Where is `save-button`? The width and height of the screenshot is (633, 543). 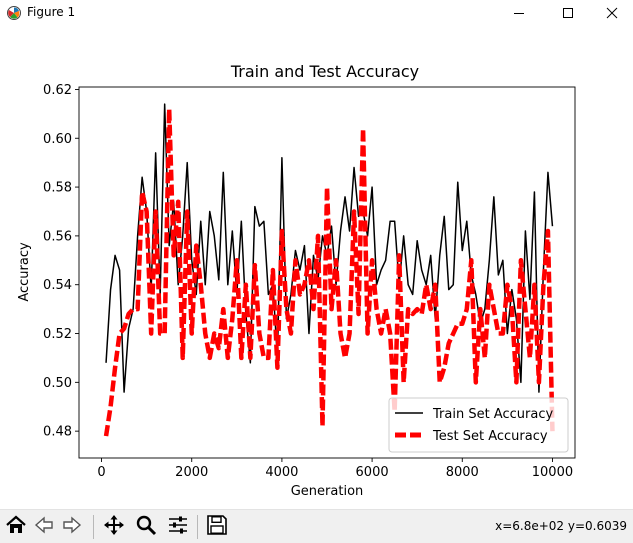 save-button is located at coordinates (217, 527).